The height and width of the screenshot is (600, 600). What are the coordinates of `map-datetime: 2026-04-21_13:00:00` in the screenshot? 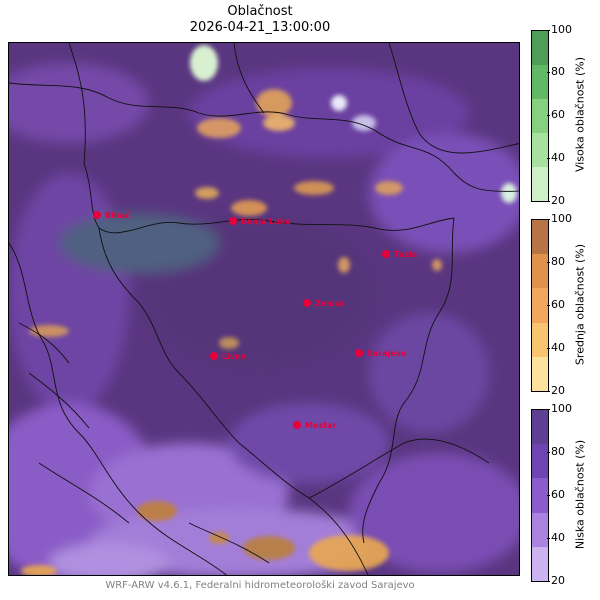 It's located at (260, 27).